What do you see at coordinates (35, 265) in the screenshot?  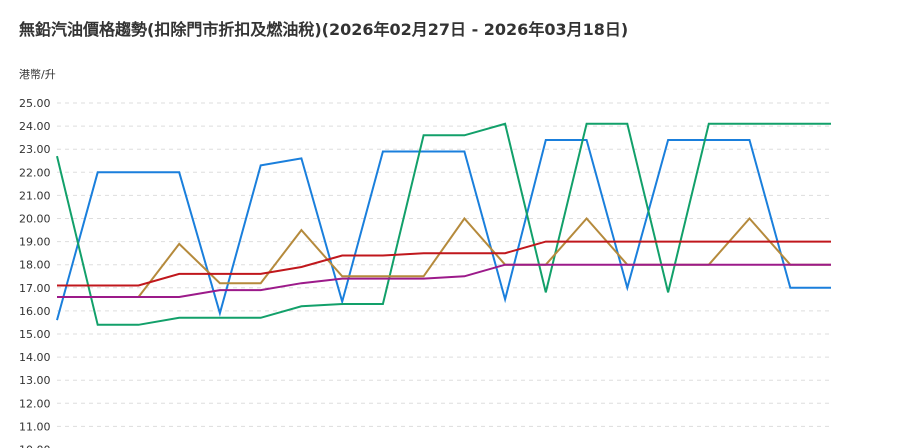 I see `y-tick-label: 18.00` at bounding box center [35, 265].